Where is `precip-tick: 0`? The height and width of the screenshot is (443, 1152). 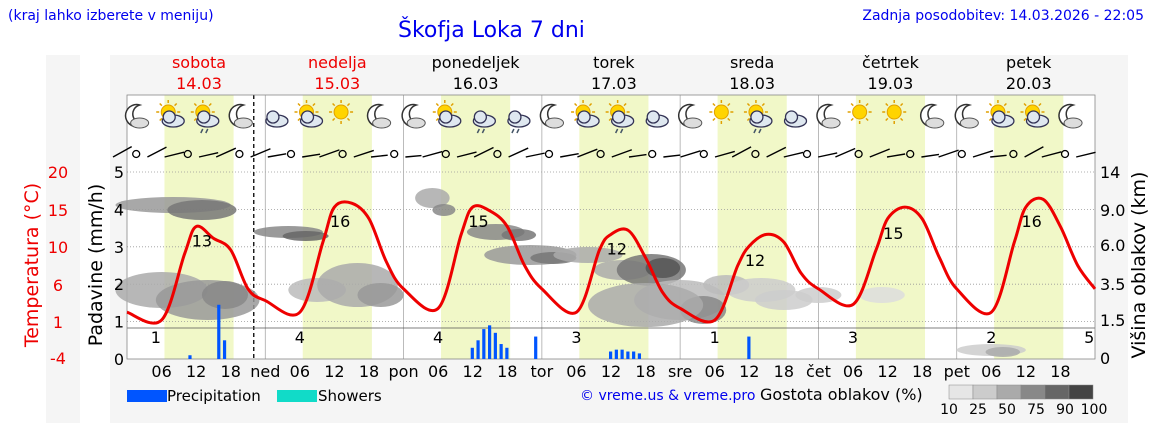 precip-tick: 0 is located at coordinates (119, 359).